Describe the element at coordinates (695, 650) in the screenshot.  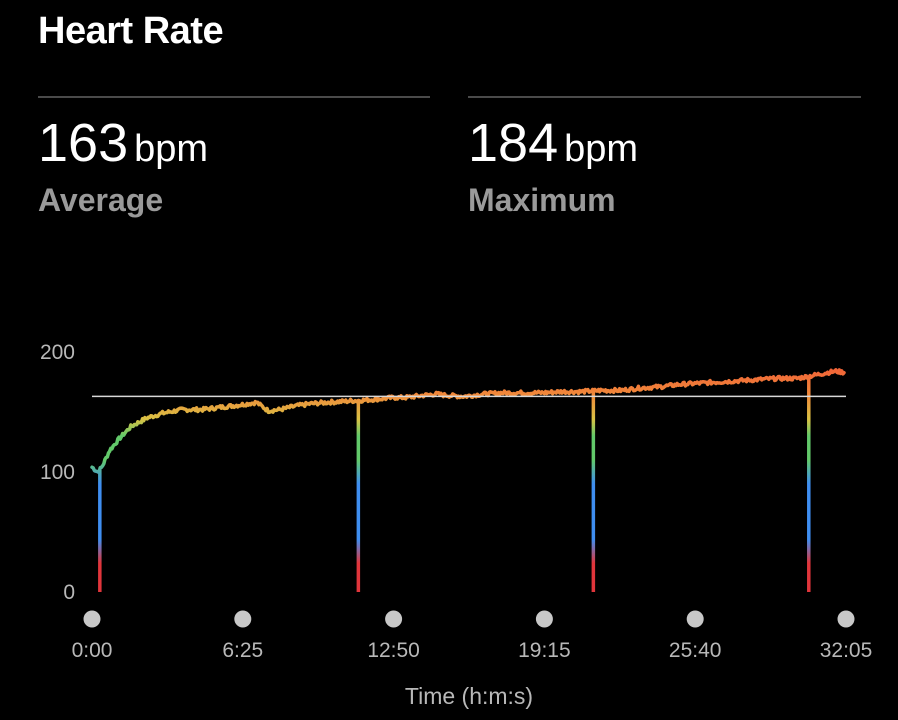
I see `x-tick-label: 25:40` at that location.